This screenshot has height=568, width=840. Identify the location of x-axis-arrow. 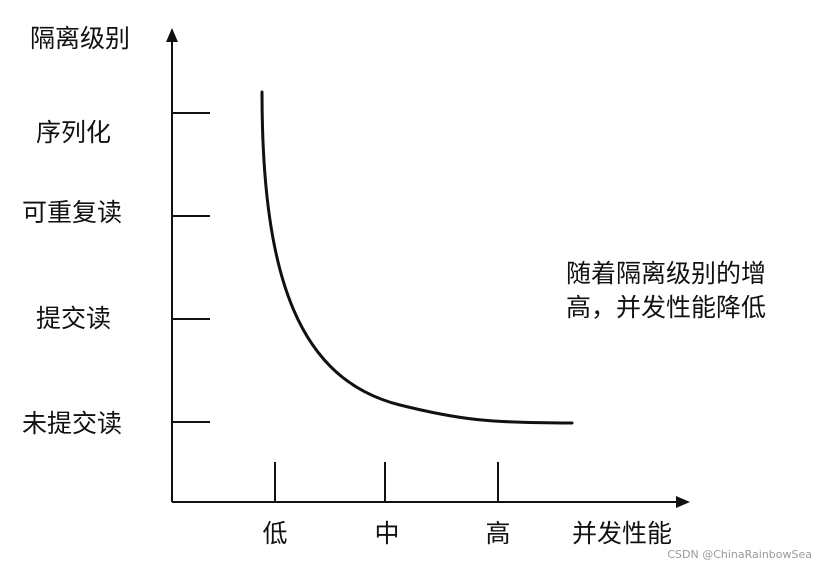
(683, 502).